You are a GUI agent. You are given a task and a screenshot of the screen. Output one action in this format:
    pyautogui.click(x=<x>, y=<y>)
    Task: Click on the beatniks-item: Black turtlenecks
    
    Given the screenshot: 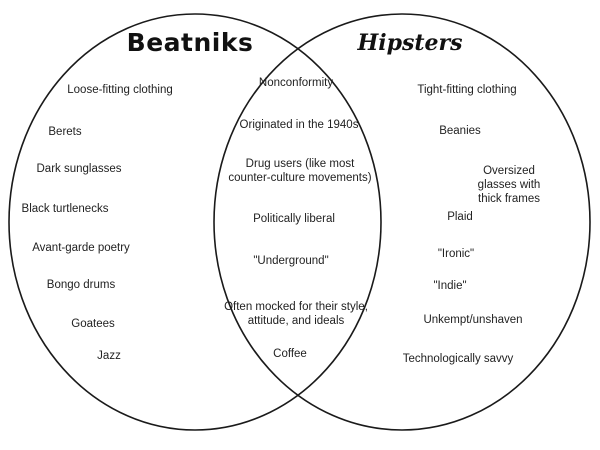 What is the action you would take?
    pyautogui.click(x=65, y=209)
    